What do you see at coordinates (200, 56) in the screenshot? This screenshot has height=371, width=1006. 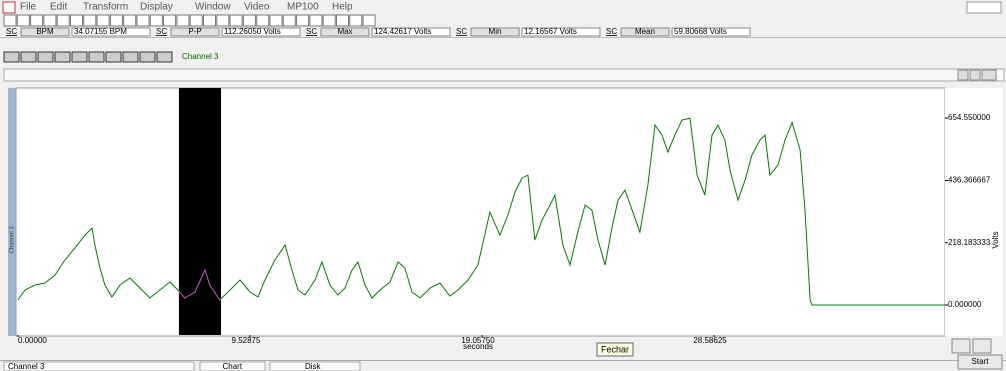 I see `channel-title: Channel 3` at bounding box center [200, 56].